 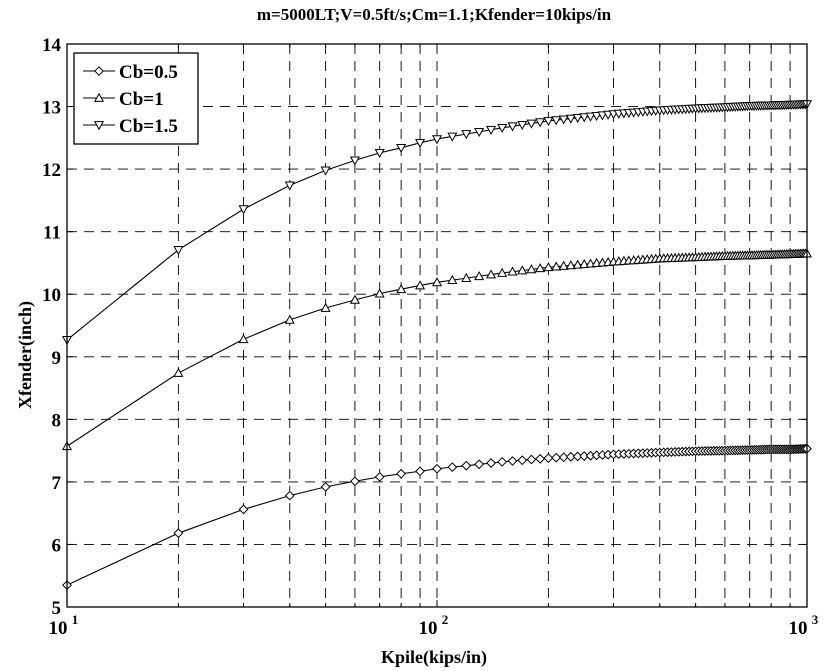 I want to click on y-tick-label: 7, so click(x=57, y=483).